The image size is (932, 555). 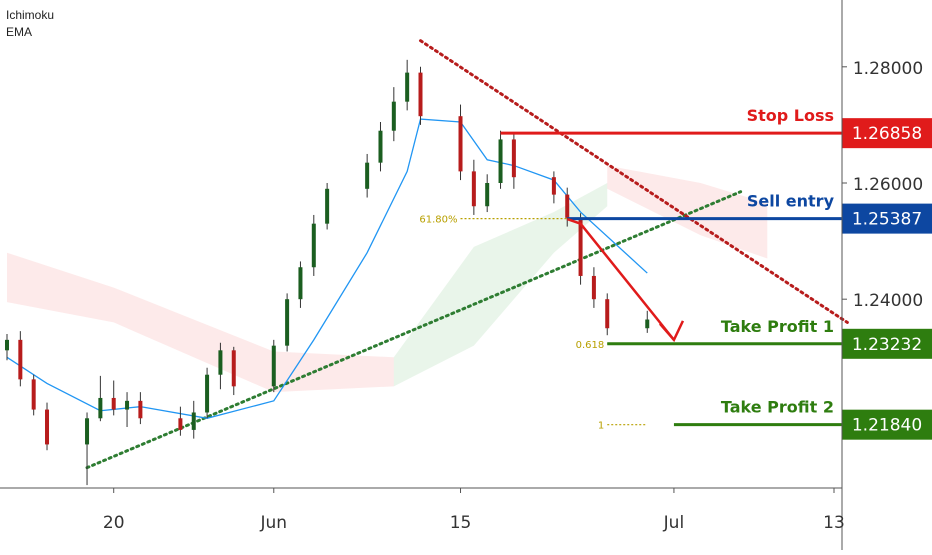 I want to click on level-value-stop_loss: 1.26858, so click(x=887, y=134).